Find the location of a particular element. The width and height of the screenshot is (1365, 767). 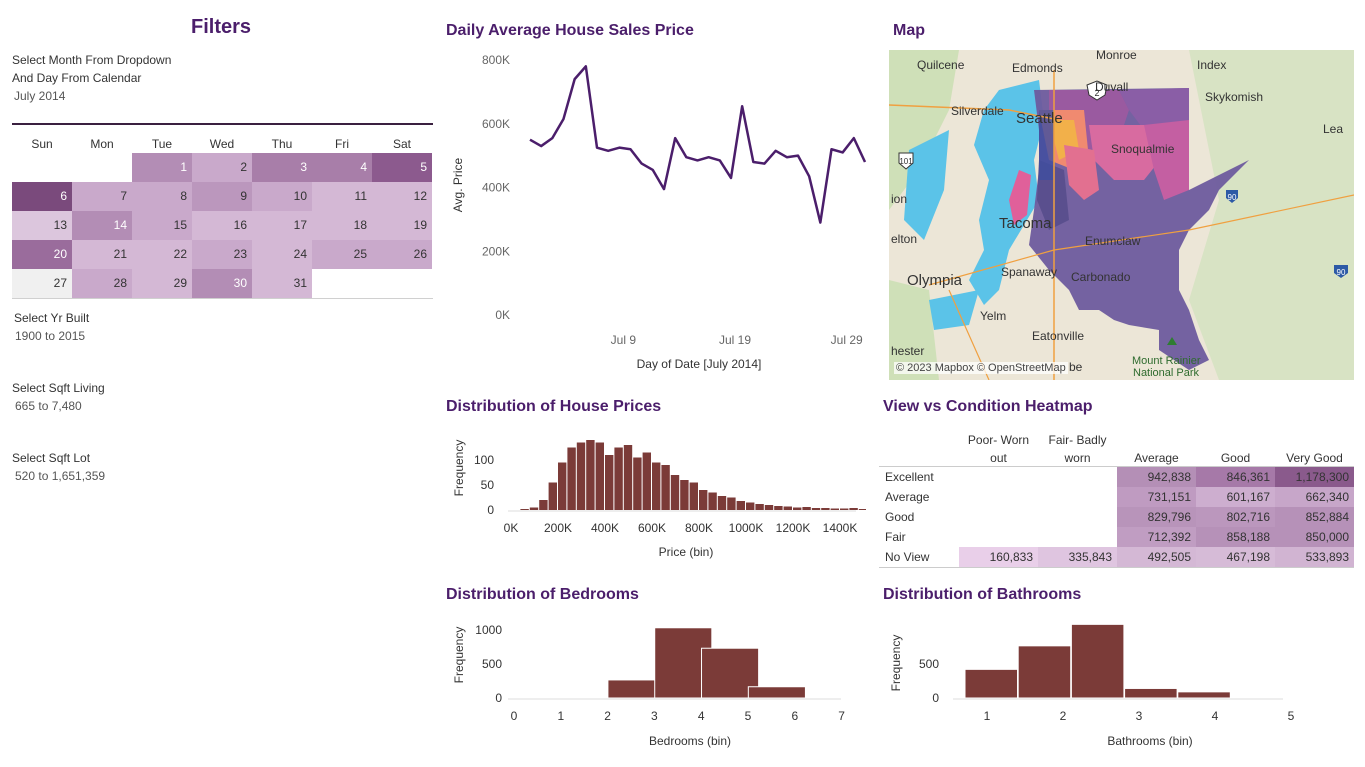

calendar-day-22: 22 is located at coordinates (162, 254).